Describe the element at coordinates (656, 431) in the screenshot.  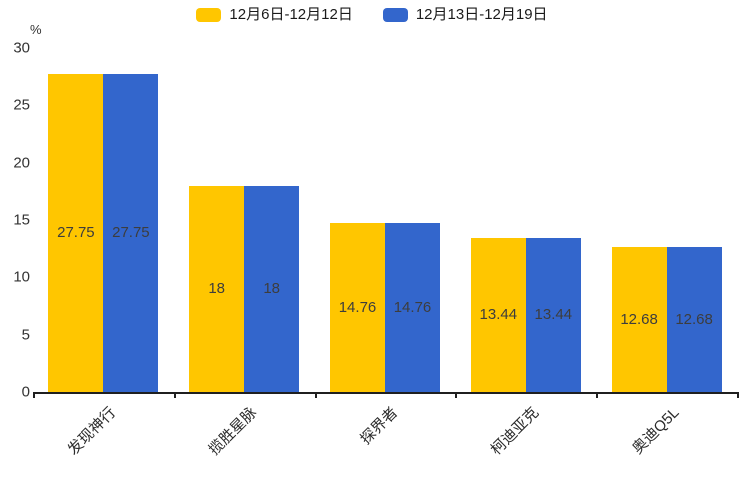
I see `x-axis-category-label: 奥迪Q5L` at that location.